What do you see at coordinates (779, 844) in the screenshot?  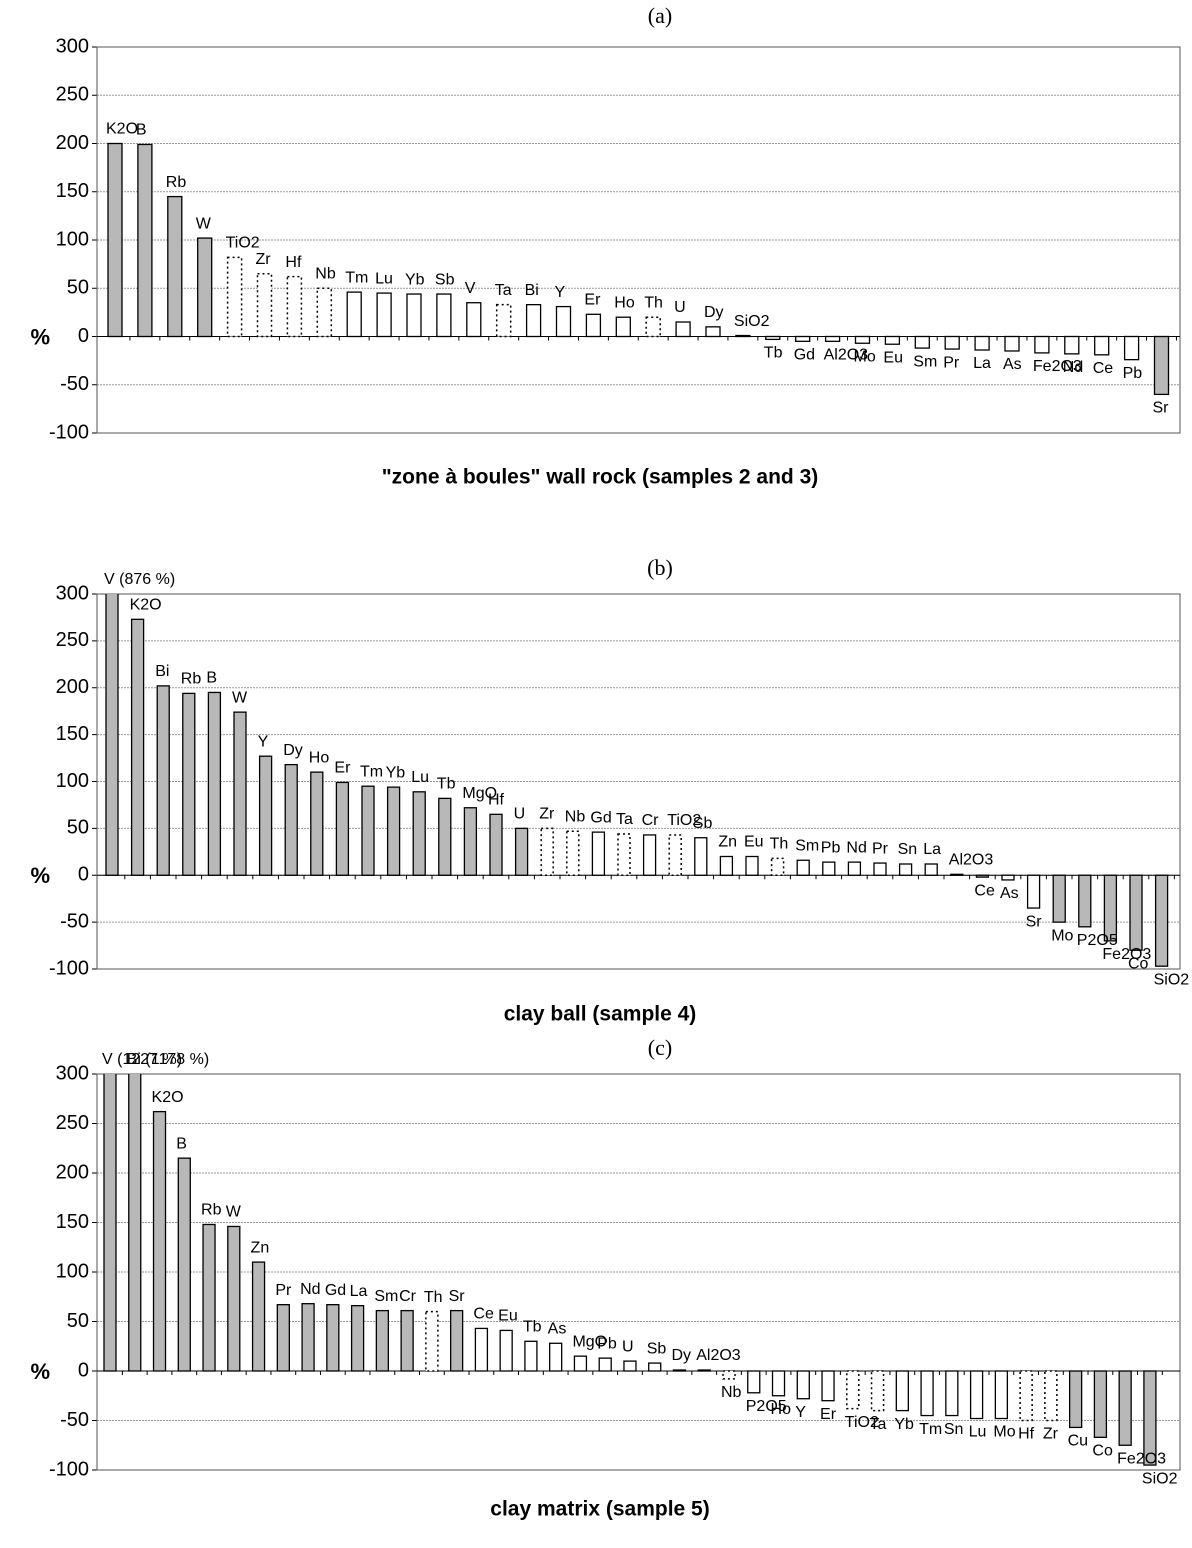 I see `bar-label: Th` at bounding box center [779, 844].